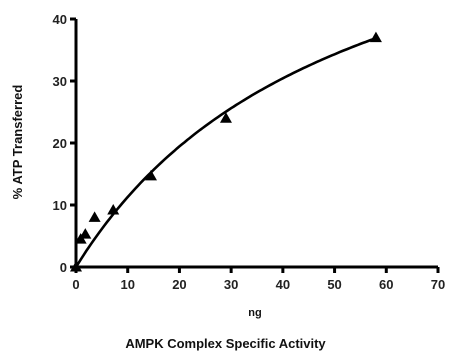 The width and height of the screenshot is (451, 360). What do you see at coordinates (334, 284) in the screenshot?
I see `x-tick-label: 50` at bounding box center [334, 284].